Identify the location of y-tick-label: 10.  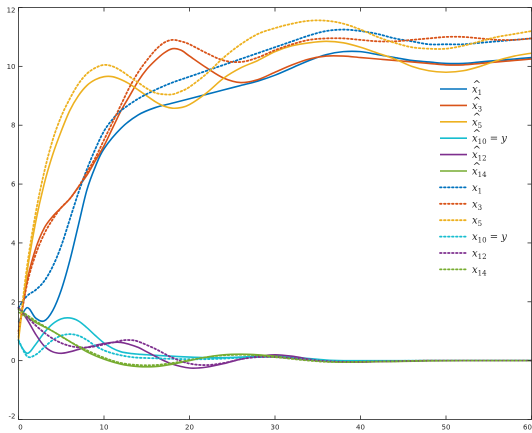
(11, 67).